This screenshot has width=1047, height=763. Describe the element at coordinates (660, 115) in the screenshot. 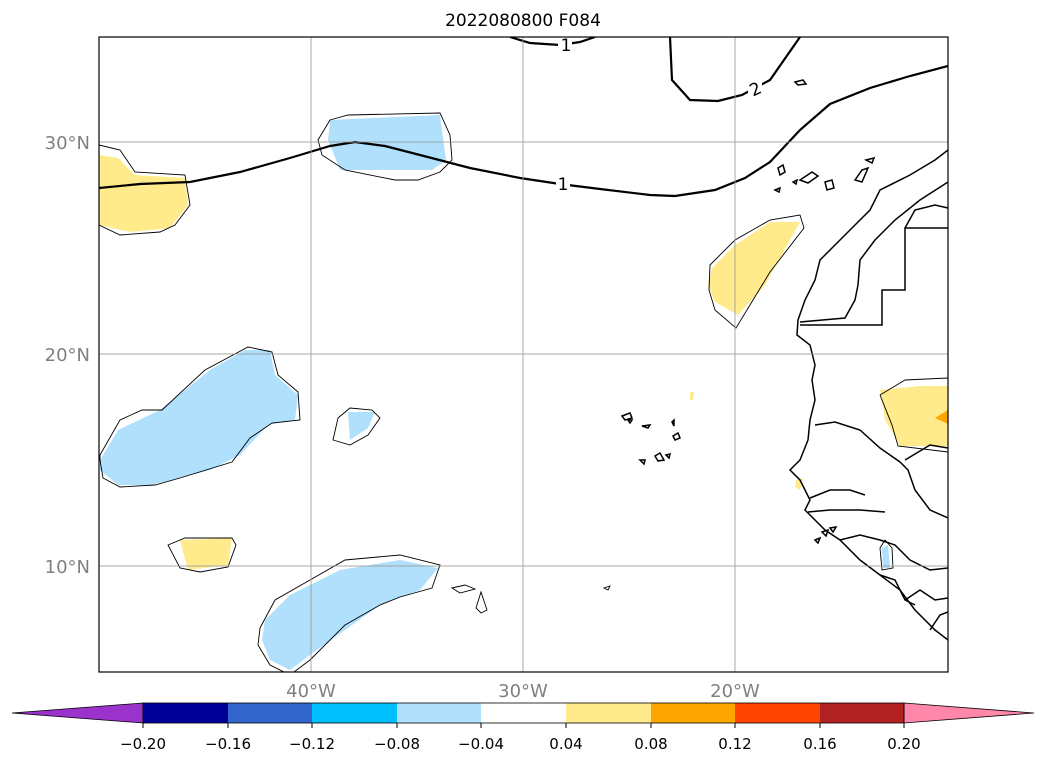

I see `contour-label-group: 1 2 1` at that location.